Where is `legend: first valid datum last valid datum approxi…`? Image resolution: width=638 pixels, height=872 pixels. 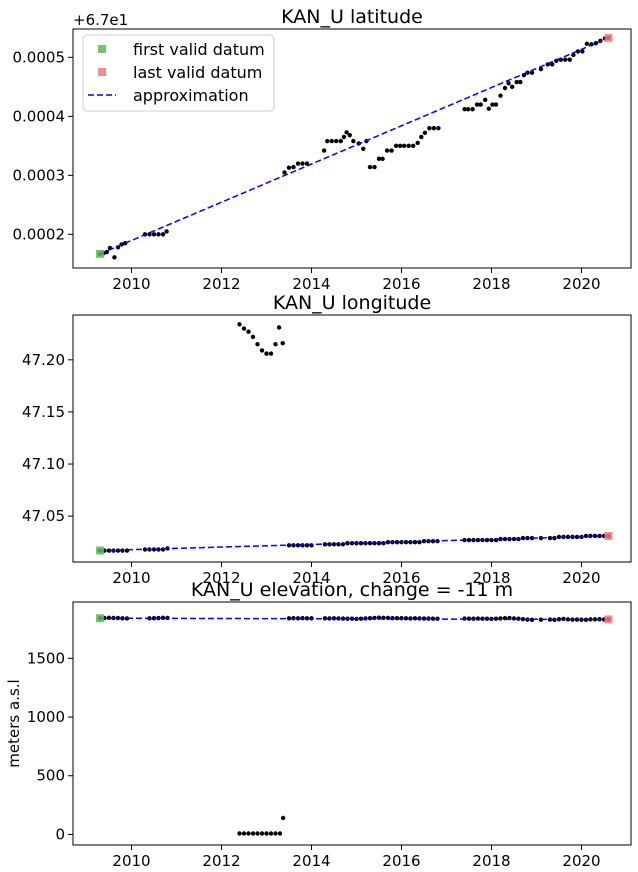
legend: first valid datum last valid datum approxi… is located at coordinates (178, 73).